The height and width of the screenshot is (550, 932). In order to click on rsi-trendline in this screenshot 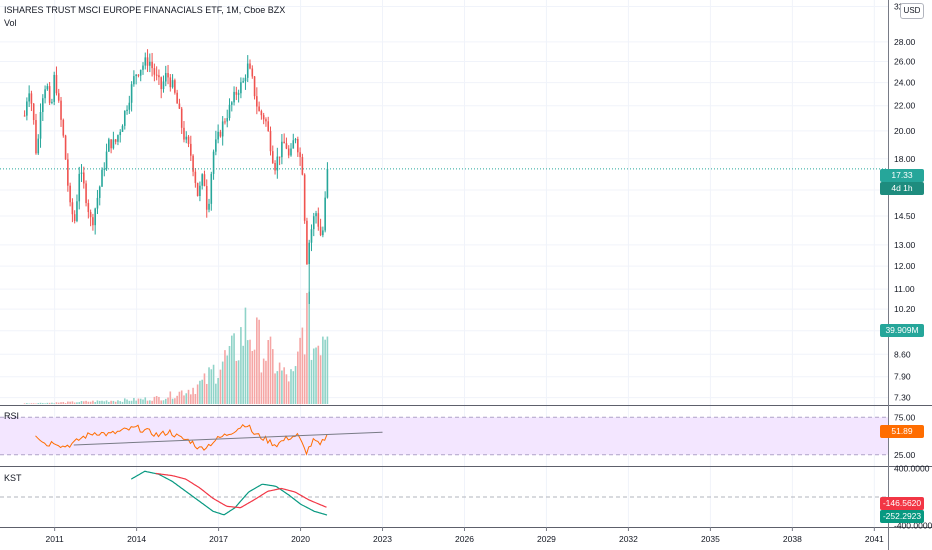, I will do `click(228, 438)`.